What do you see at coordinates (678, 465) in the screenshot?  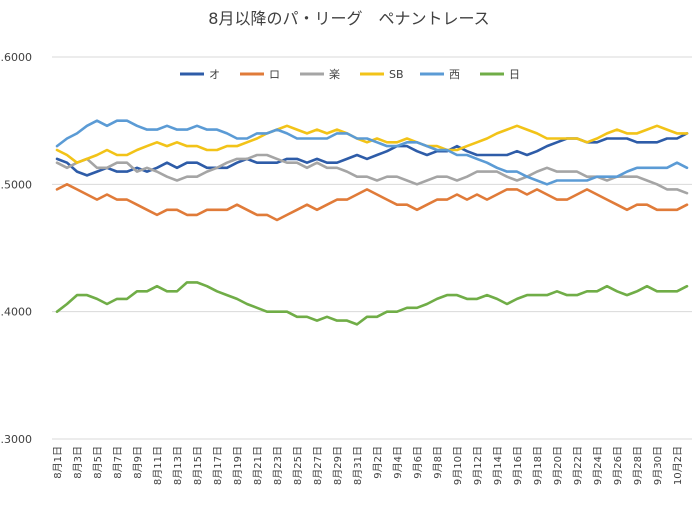 I see `x-tick-label: 10月2日` at bounding box center [678, 465].